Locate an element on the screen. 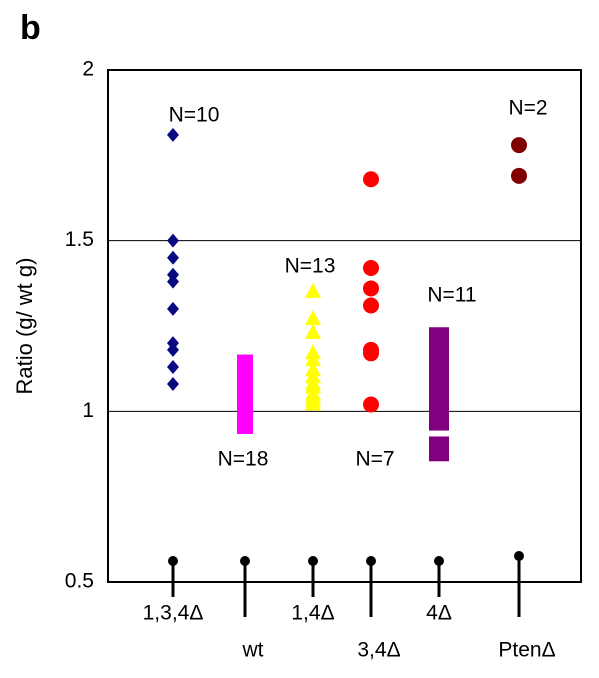 Image resolution: width=599 pixels, height=678 pixels. y-tick-label: 0.5 is located at coordinates (79, 581).